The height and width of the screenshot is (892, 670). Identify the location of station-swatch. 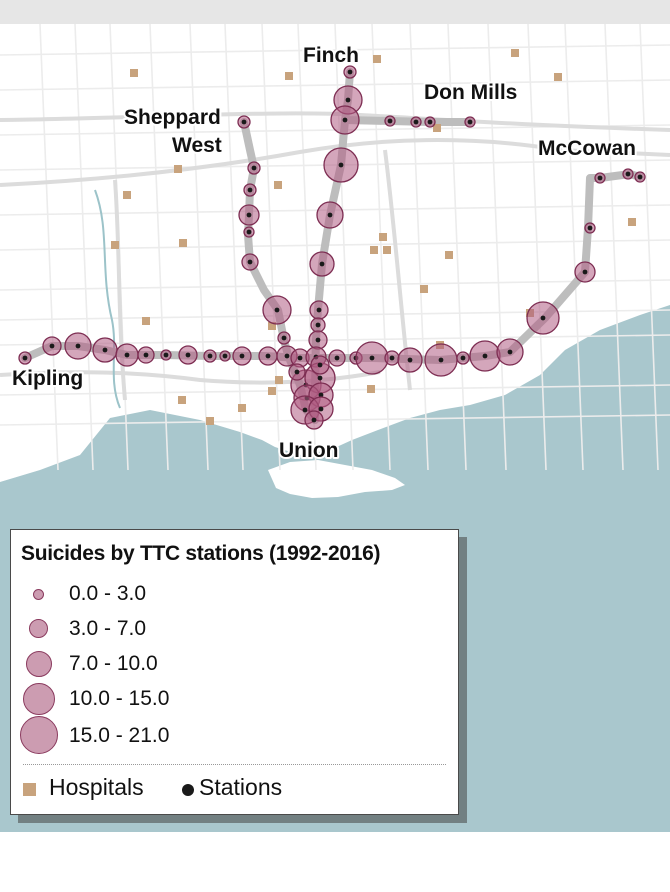
(188, 790).